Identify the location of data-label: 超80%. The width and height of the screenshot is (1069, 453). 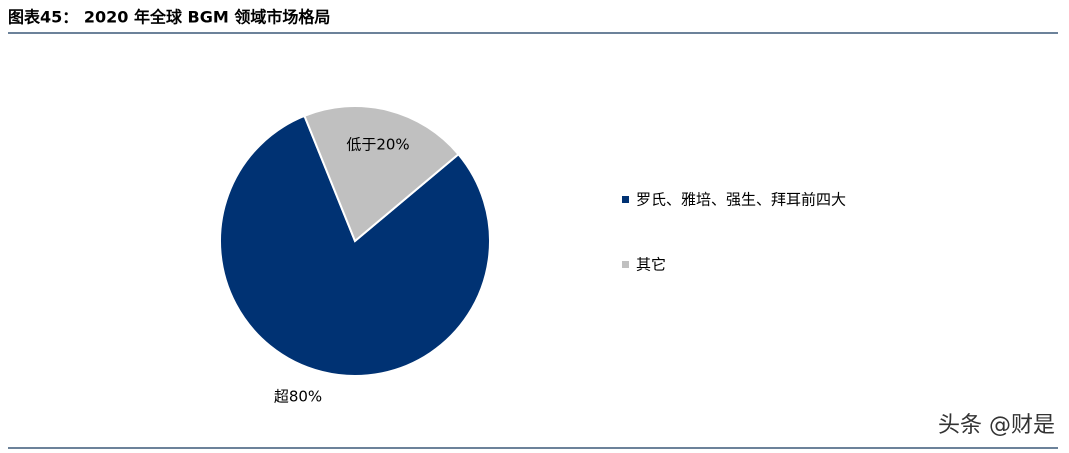
(298, 397).